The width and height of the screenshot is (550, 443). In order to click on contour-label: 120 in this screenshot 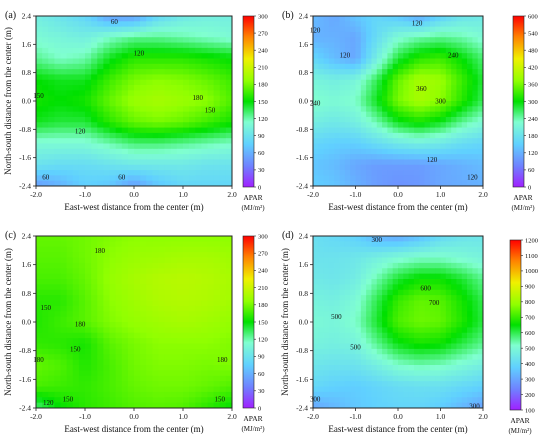, I will do `click(48, 403)`.